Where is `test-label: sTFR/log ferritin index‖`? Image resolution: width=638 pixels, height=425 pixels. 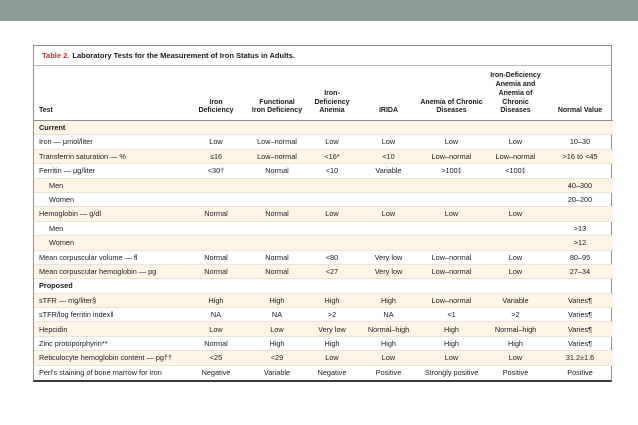
test-label: sTFR/log ferritin index‖ is located at coordinates (76, 315).